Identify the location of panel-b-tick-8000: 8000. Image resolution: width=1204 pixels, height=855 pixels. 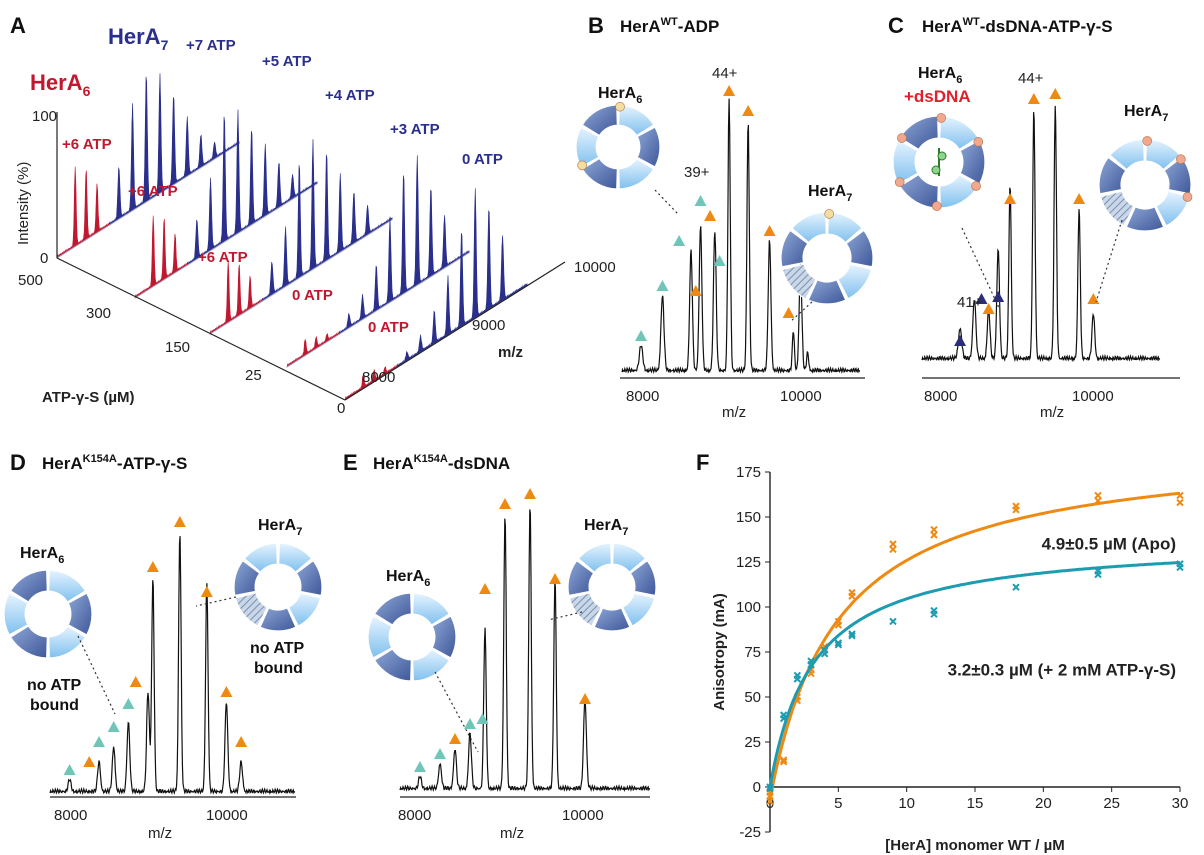
(642, 396).